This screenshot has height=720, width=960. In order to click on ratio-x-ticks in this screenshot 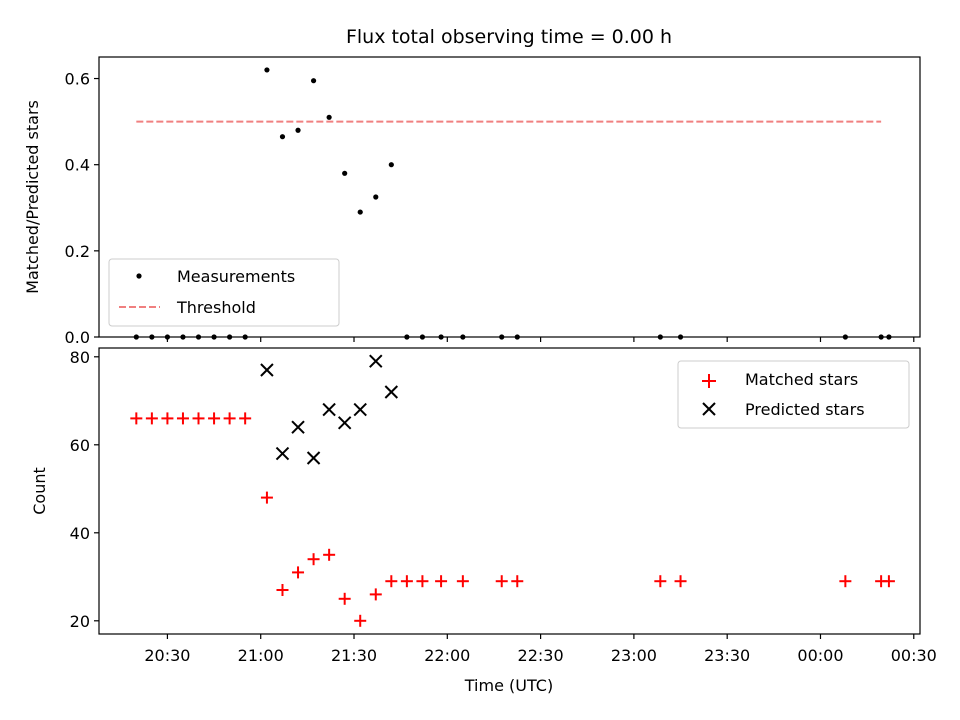, I will do `click(540, 339)`.